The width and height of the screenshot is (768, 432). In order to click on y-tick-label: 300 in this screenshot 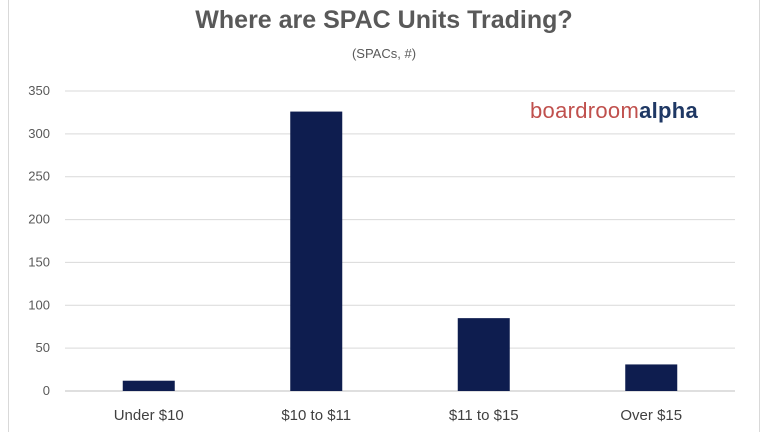, I will do `click(39, 133)`.